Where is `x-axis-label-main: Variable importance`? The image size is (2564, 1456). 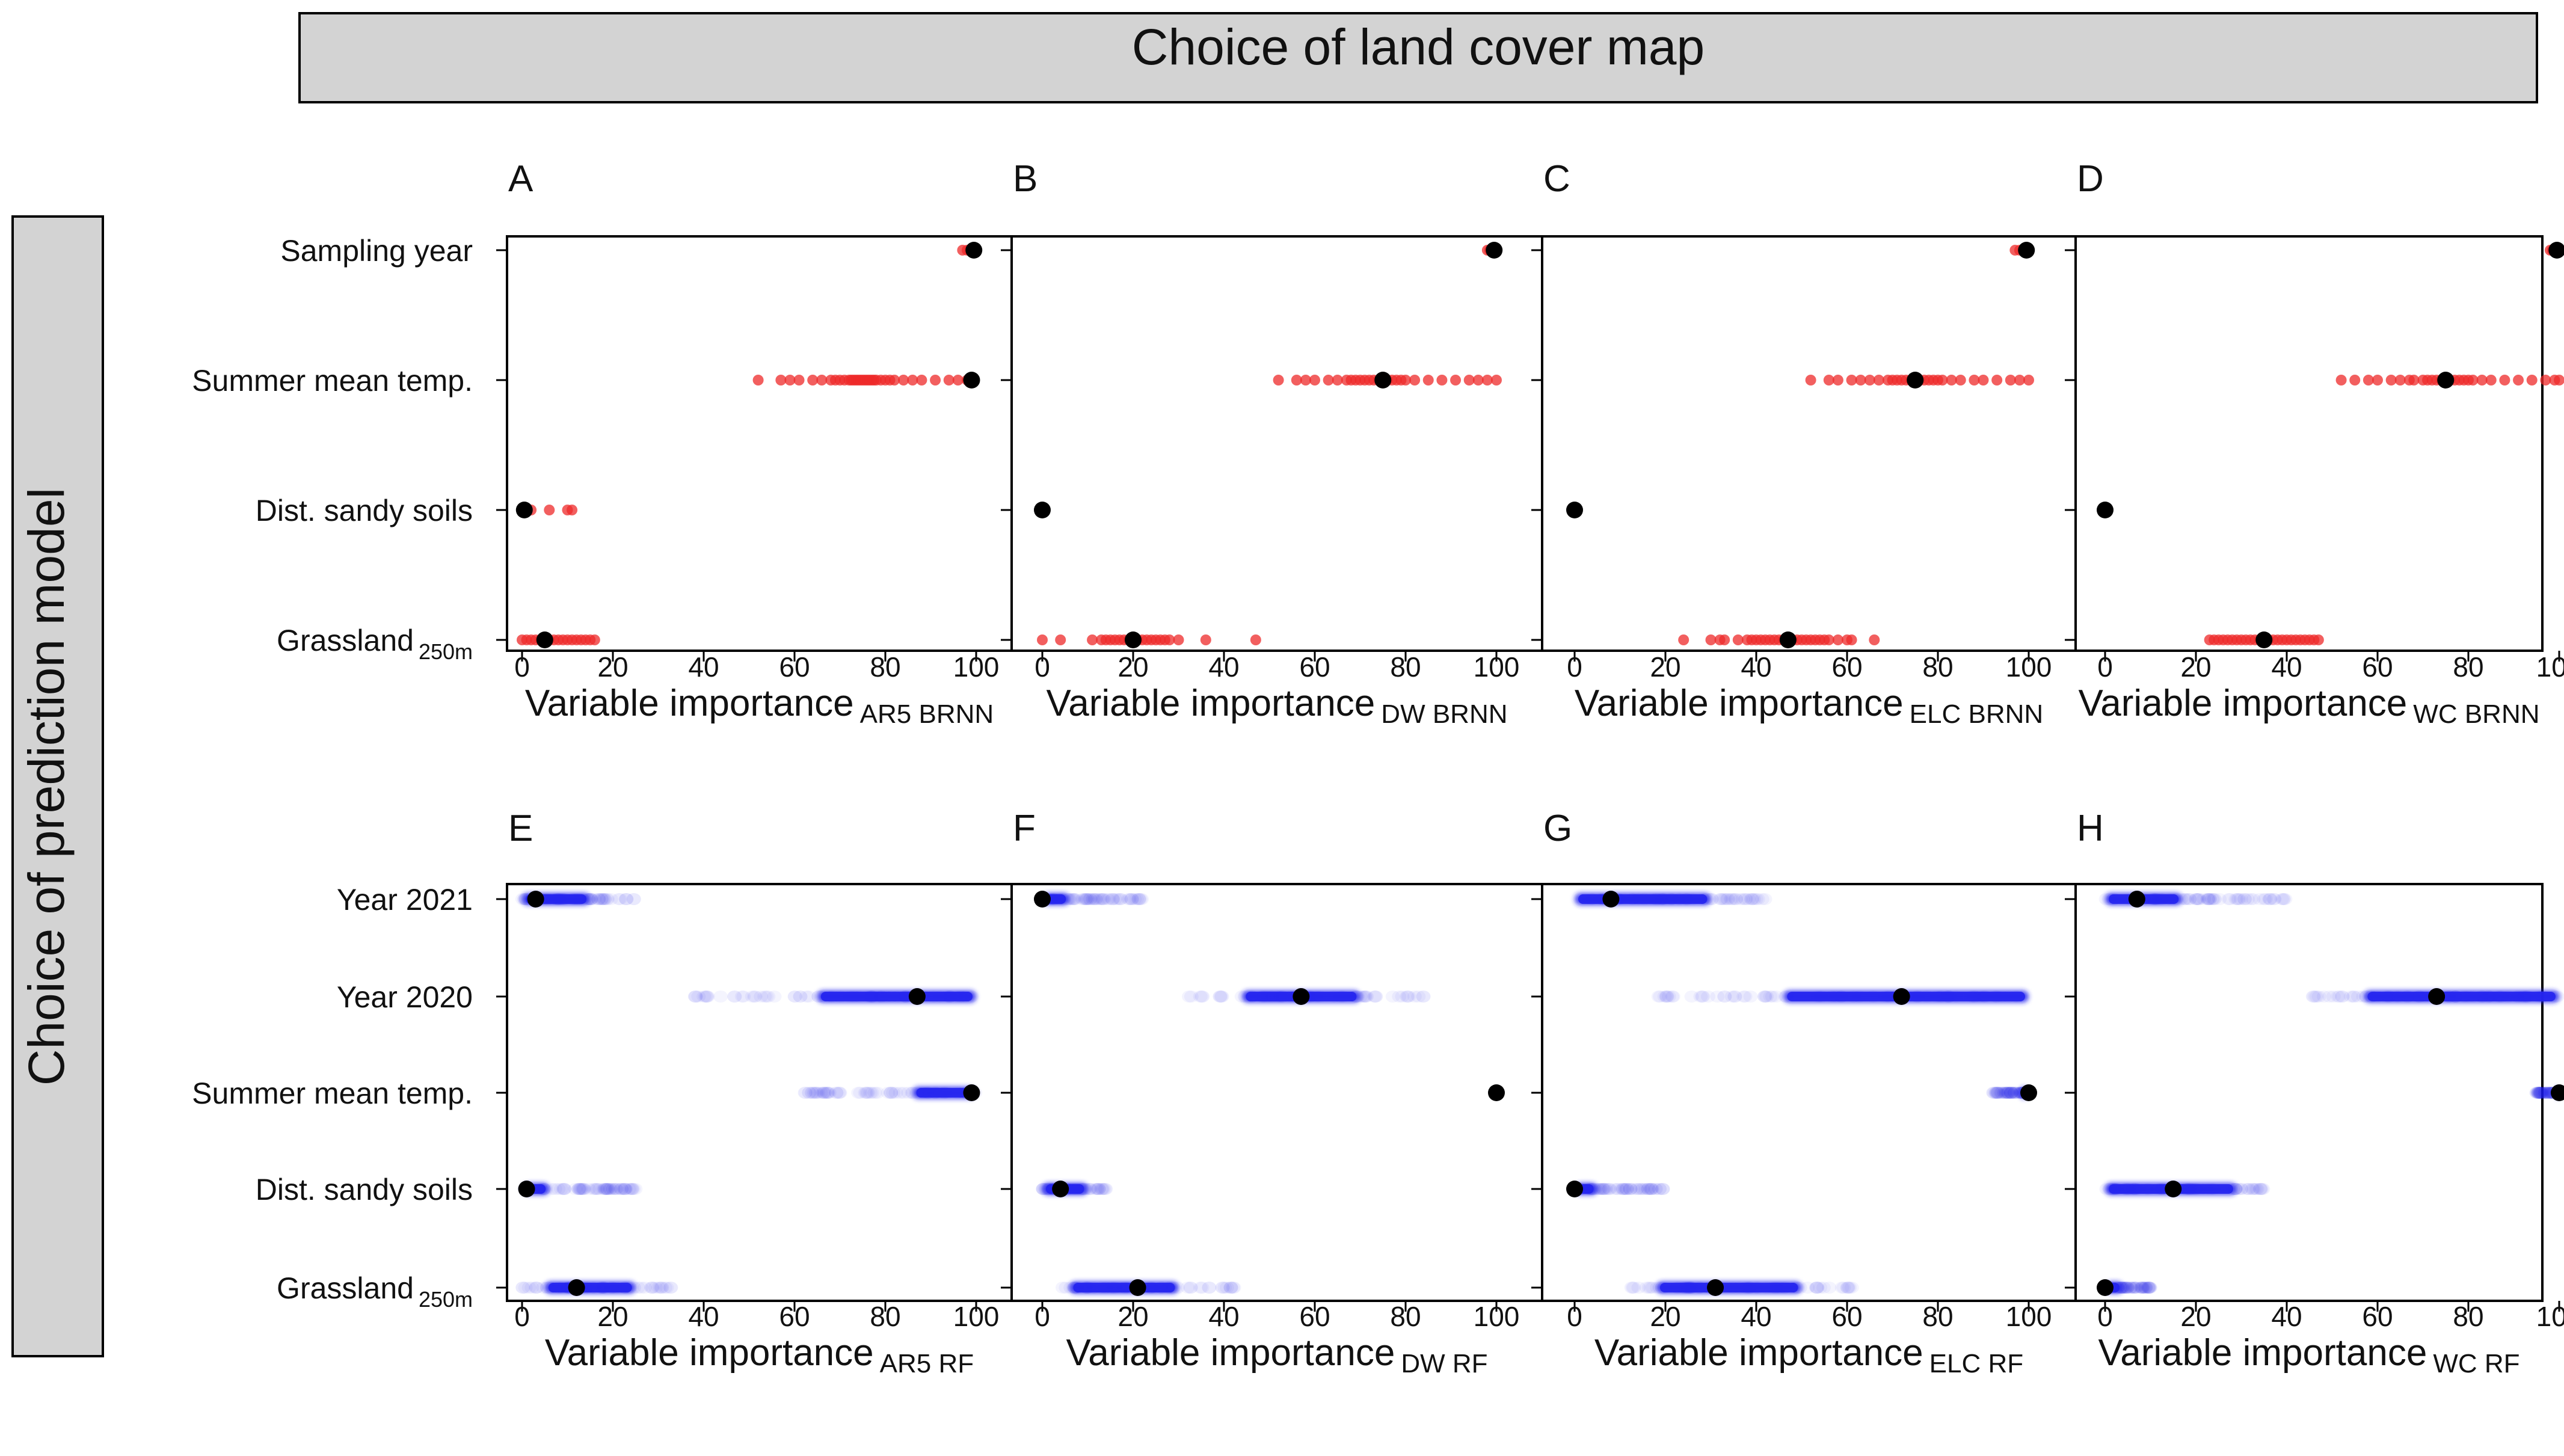
x-axis-label-main: Variable importance is located at coordinates (2262, 1353).